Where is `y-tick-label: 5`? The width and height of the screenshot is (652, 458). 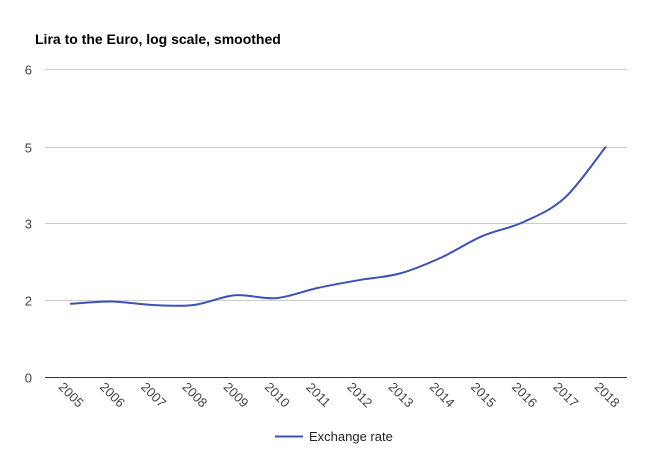
y-tick-label: 5 is located at coordinates (28, 148).